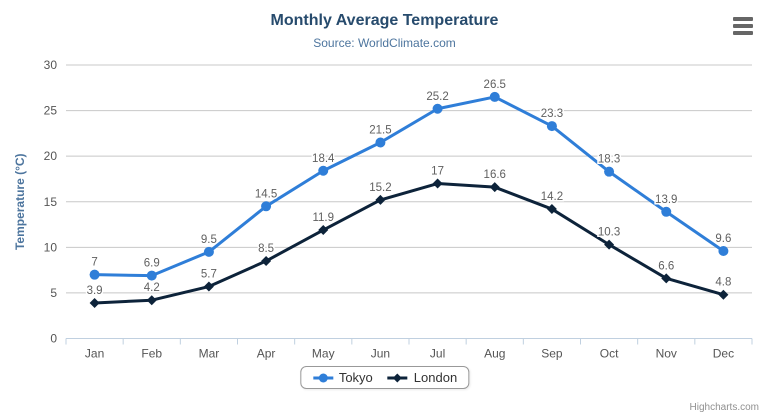 Image resolution: width=769 pixels, height=416 pixels. What do you see at coordinates (266, 354) in the screenshot?
I see `x-axis-label: Apr` at bounding box center [266, 354].